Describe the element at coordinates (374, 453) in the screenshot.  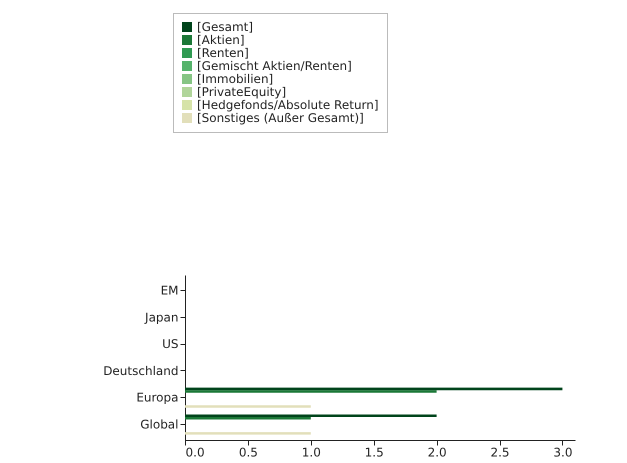
I see `x-tick-label: 1.5` at that location.